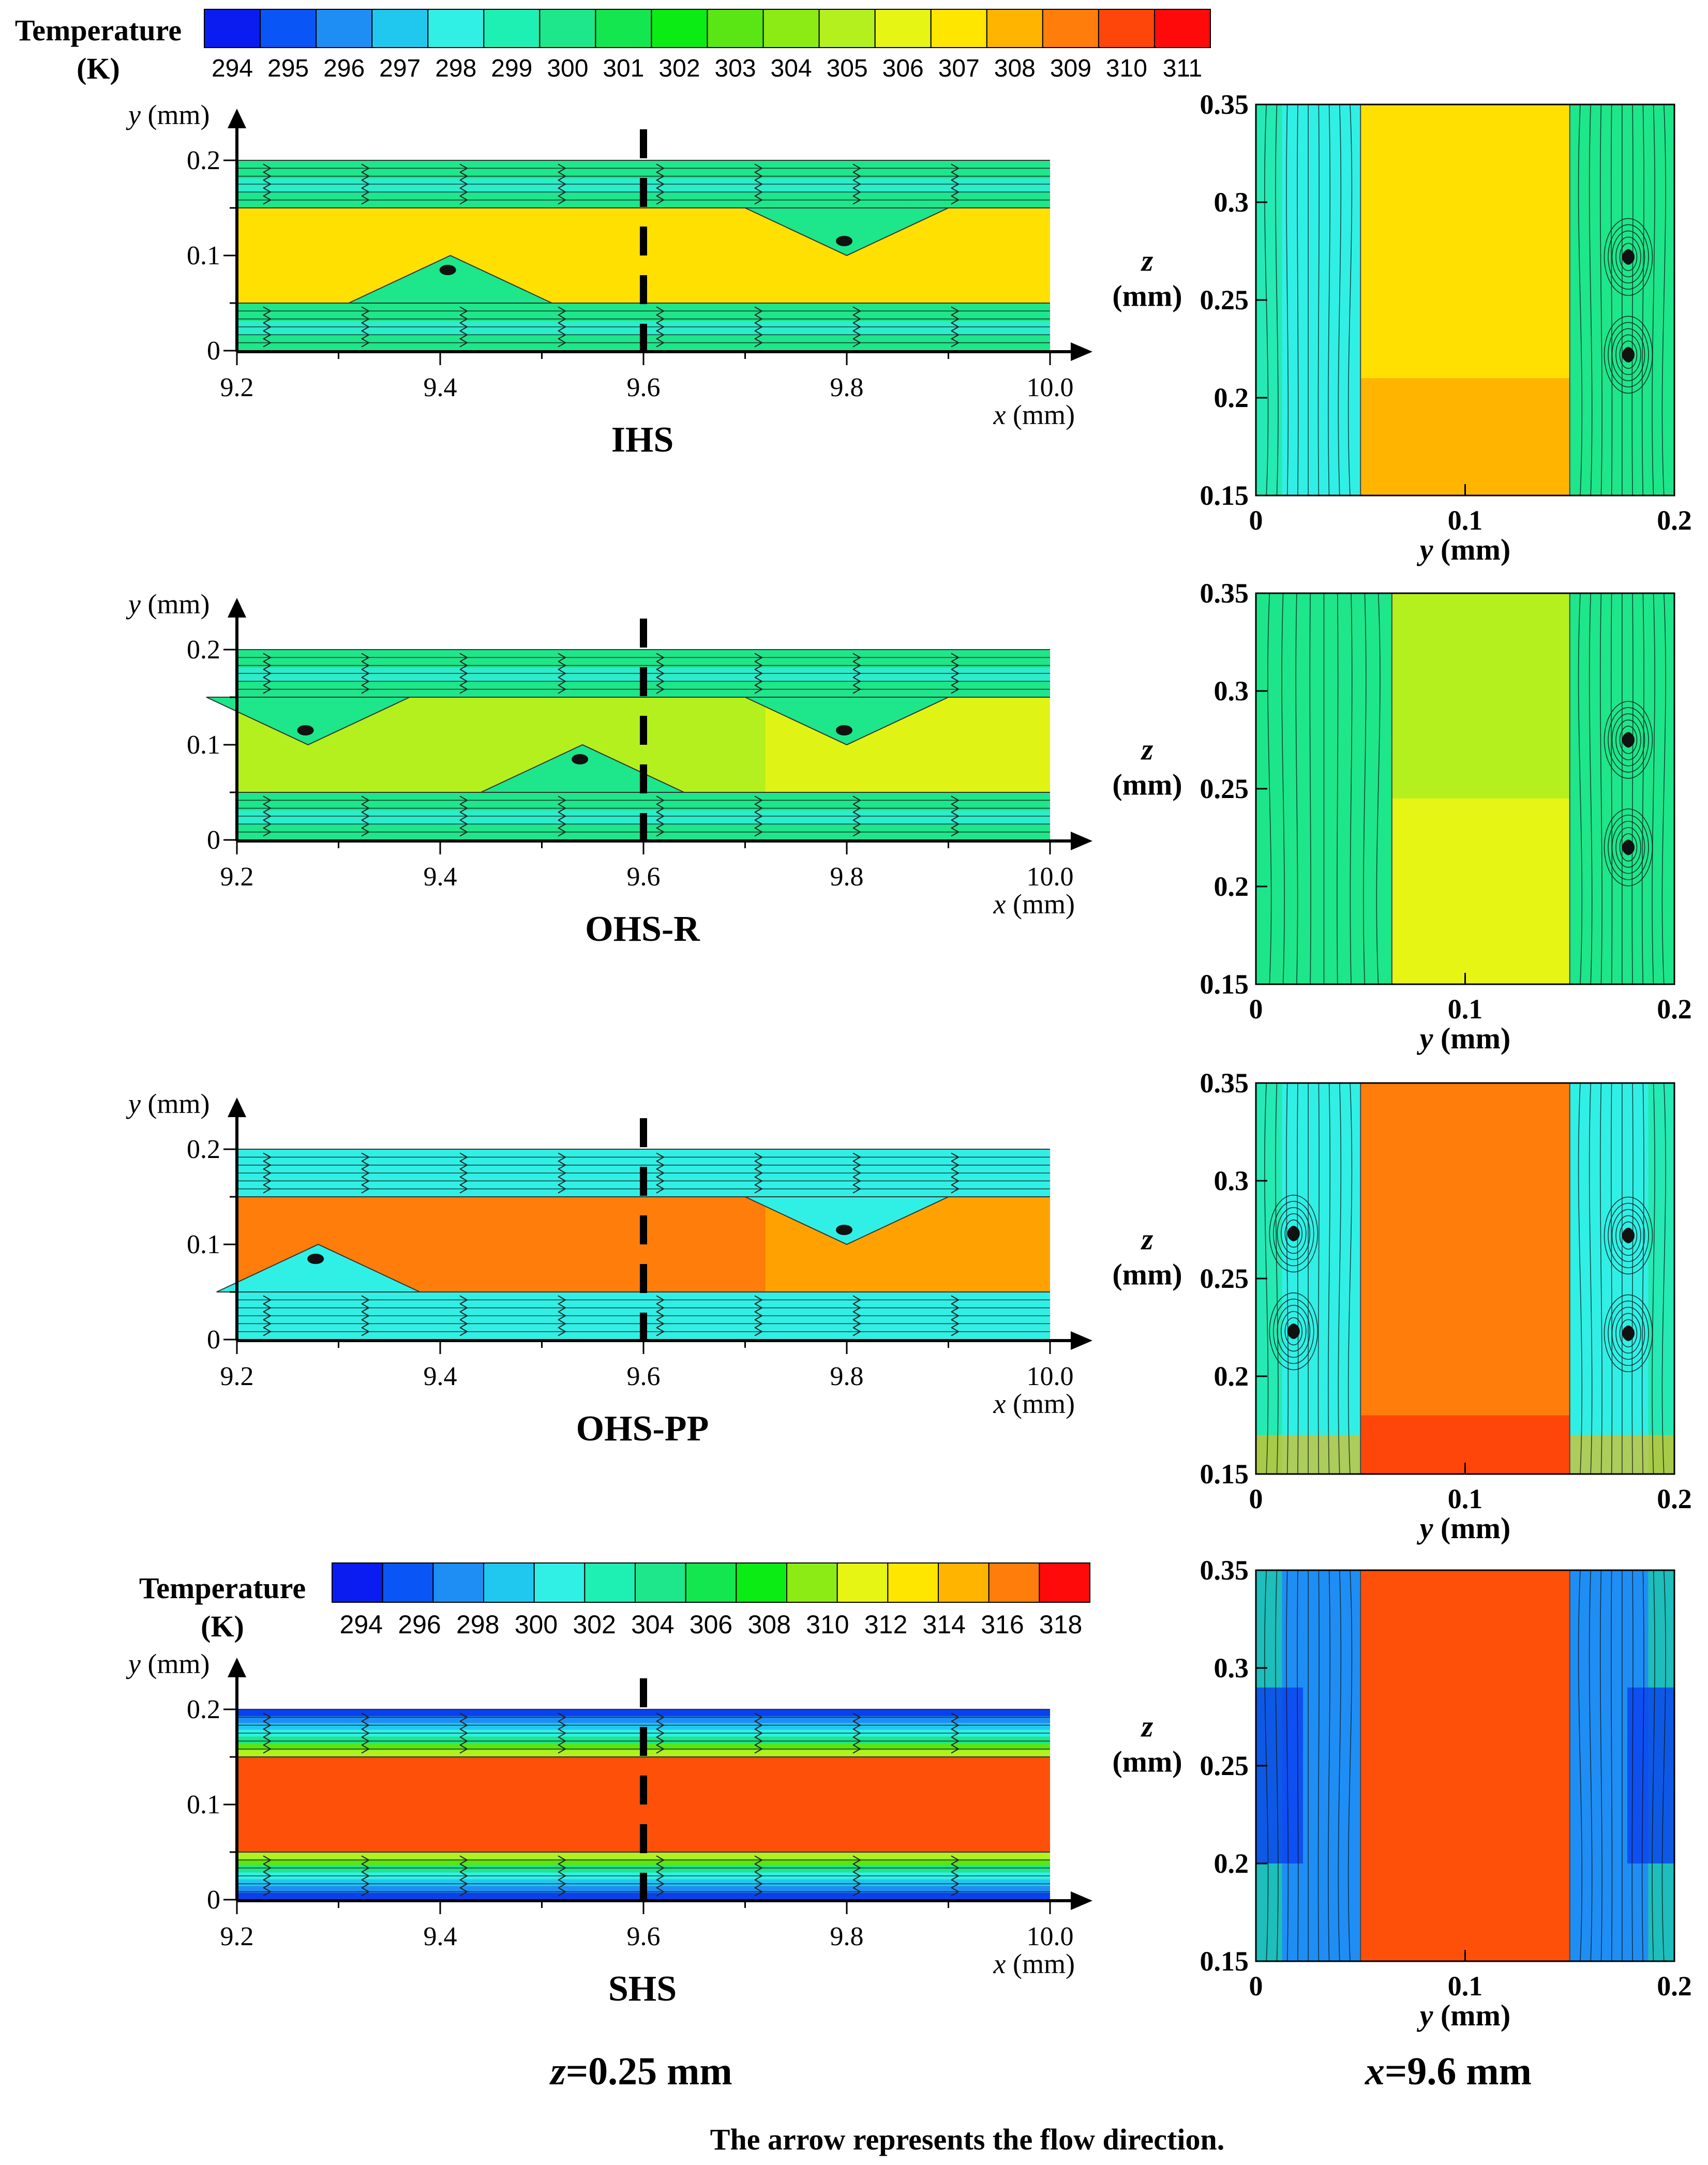 The width and height of the screenshot is (1708, 2165). What do you see at coordinates (1225, 1570) in the screenshot?
I see `z-tick-label: 0.35` at bounding box center [1225, 1570].